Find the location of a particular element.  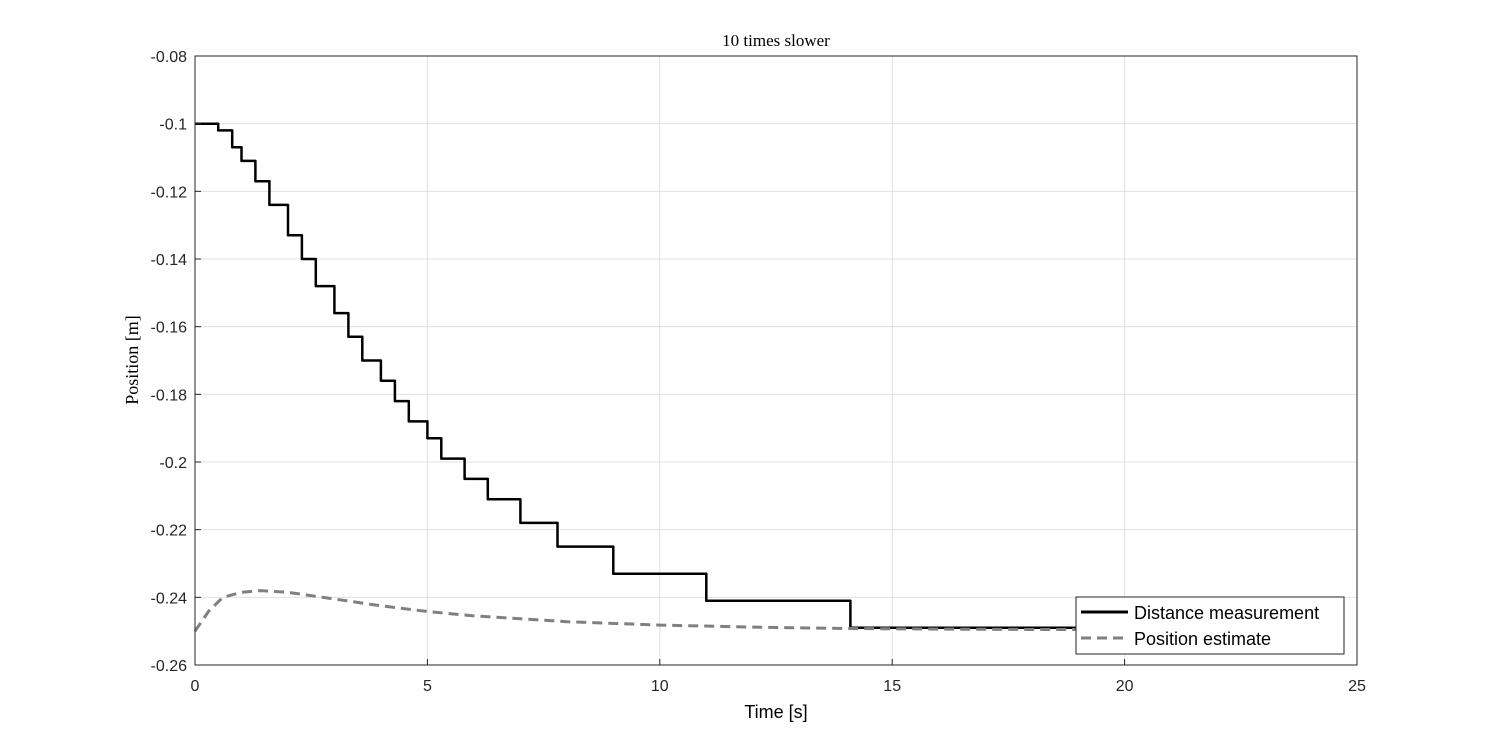

legend-label-distance-measurement: Distance measurement is located at coordinates (1226, 613).